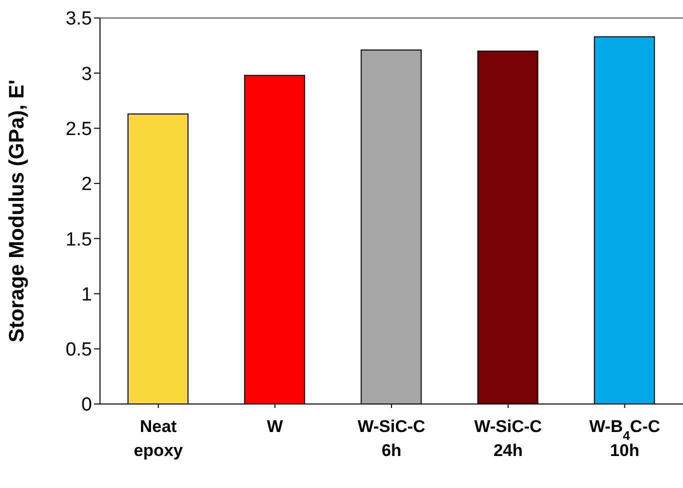 This screenshot has width=683, height=488. I want to click on y-tick-label: 3.5, so click(79, 19).